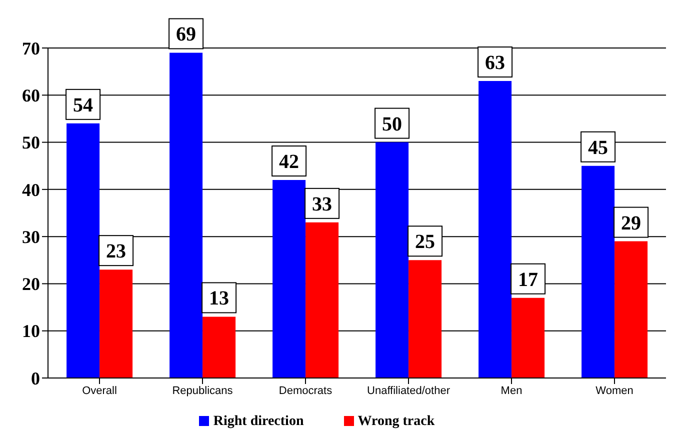 The width and height of the screenshot is (686, 442). What do you see at coordinates (392, 124) in the screenshot?
I see `data-label: 50` at bounding box center [392, 124].